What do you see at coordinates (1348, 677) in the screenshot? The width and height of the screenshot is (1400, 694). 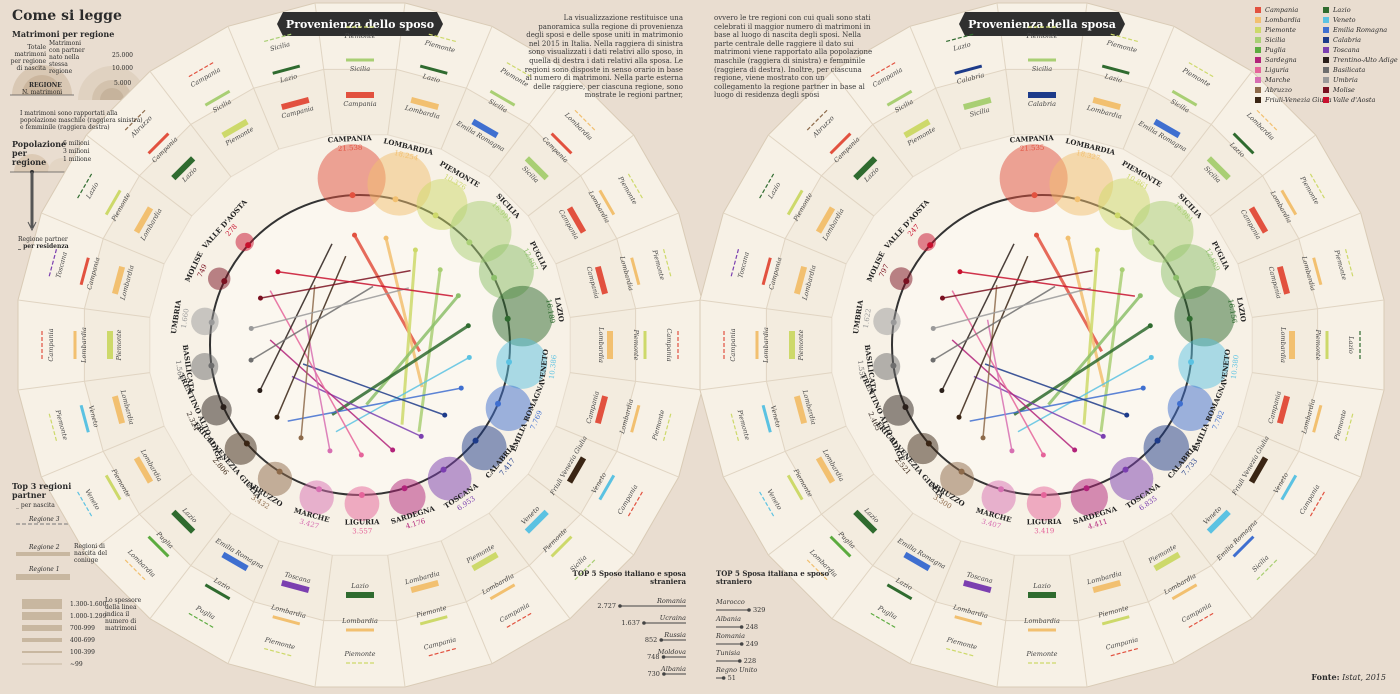 I see `source-note: Fonte: Istat, 2015` at bounding box center [1348, 677].